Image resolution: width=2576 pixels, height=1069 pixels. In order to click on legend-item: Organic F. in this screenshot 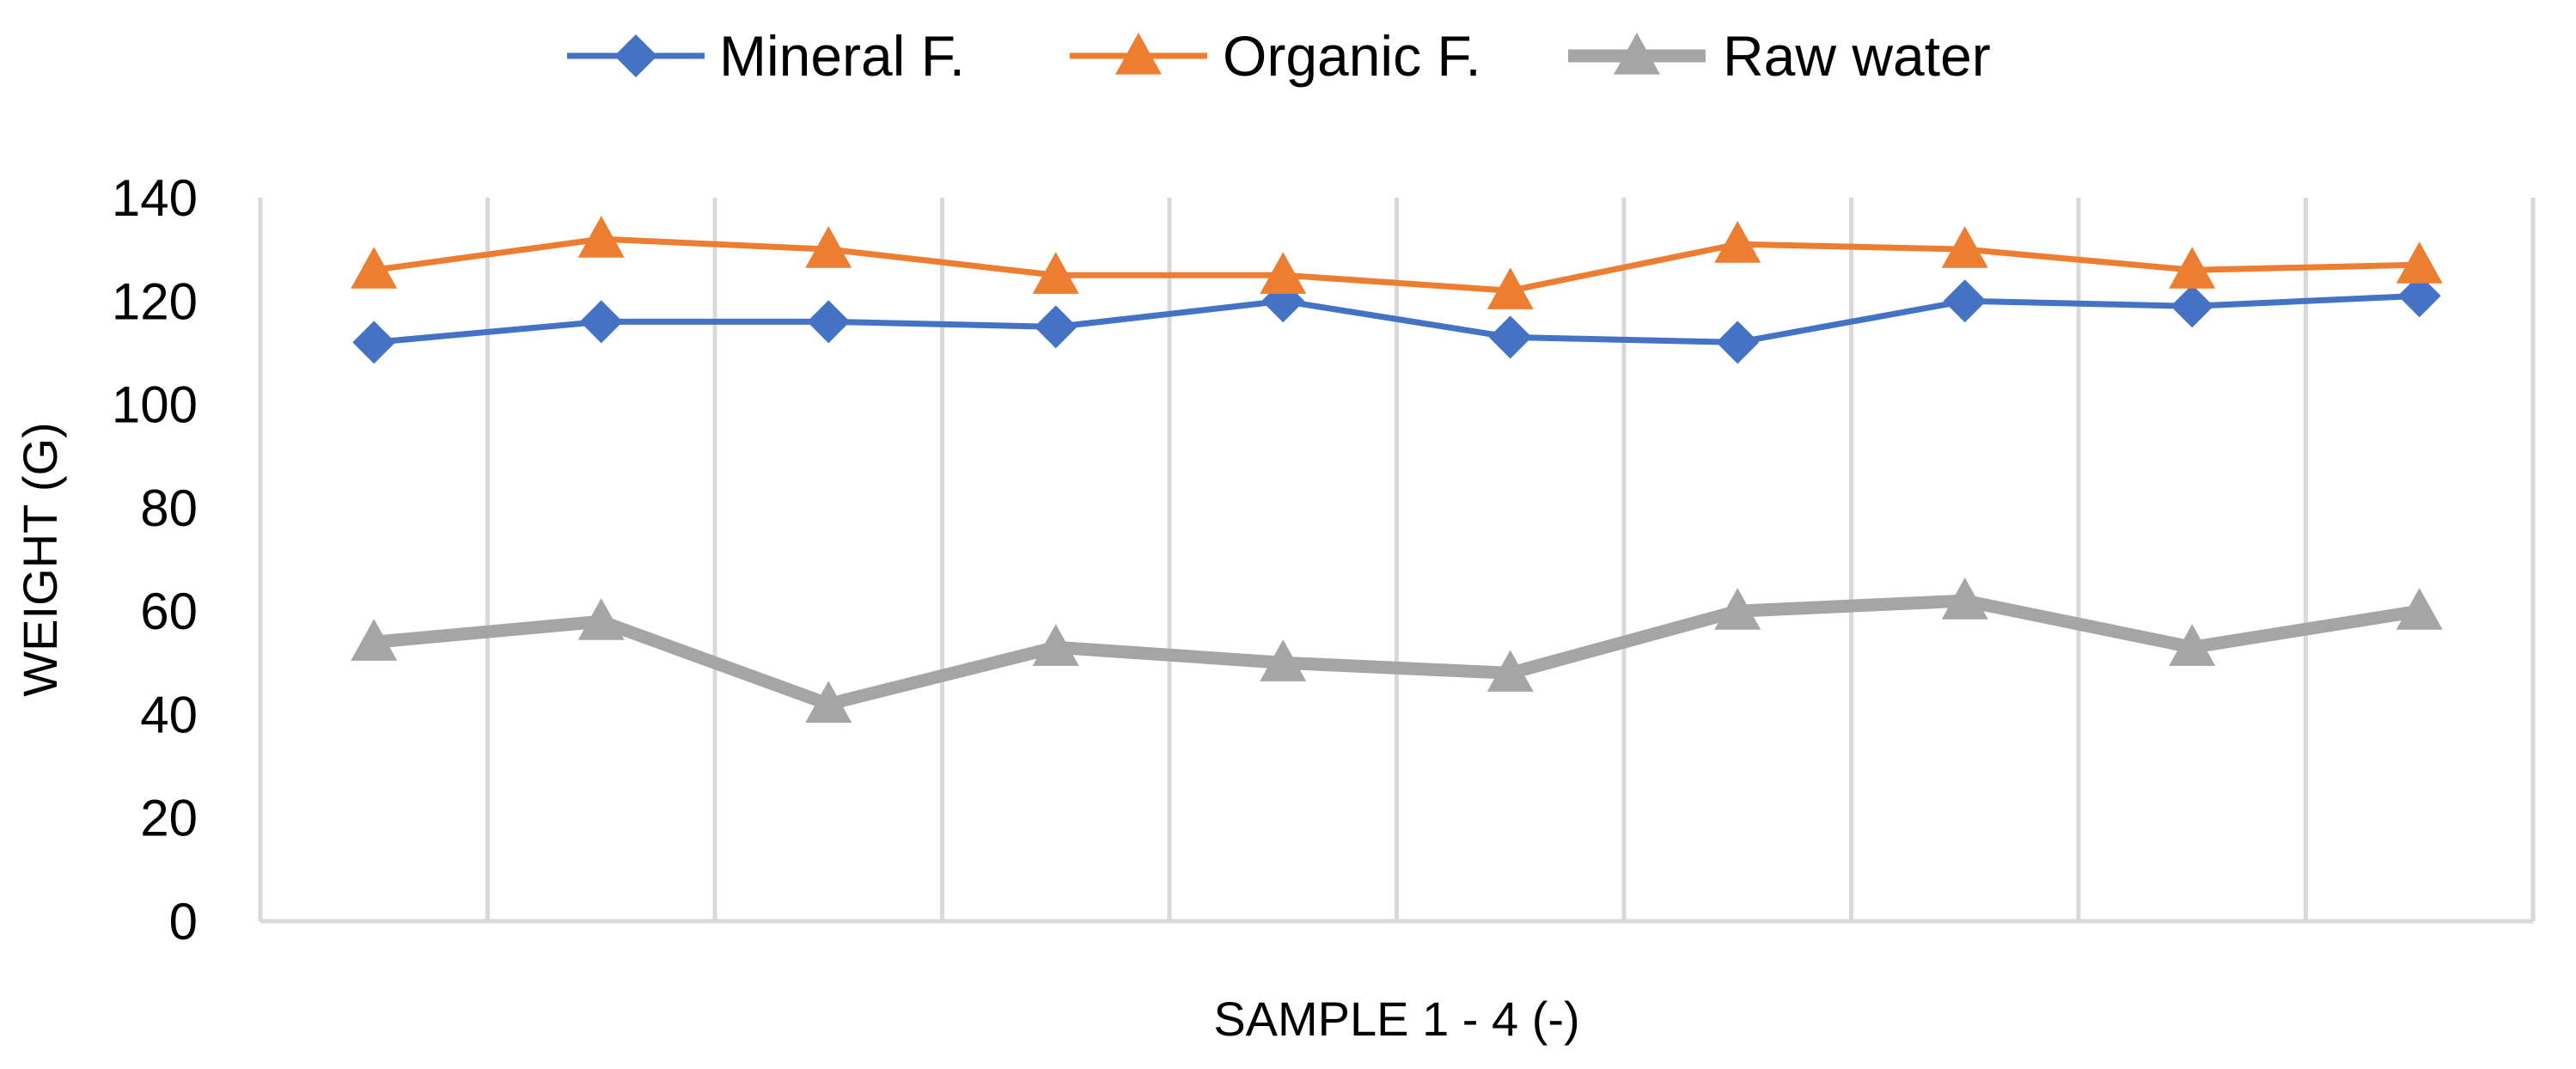, I will do `click(1275, 56)`.